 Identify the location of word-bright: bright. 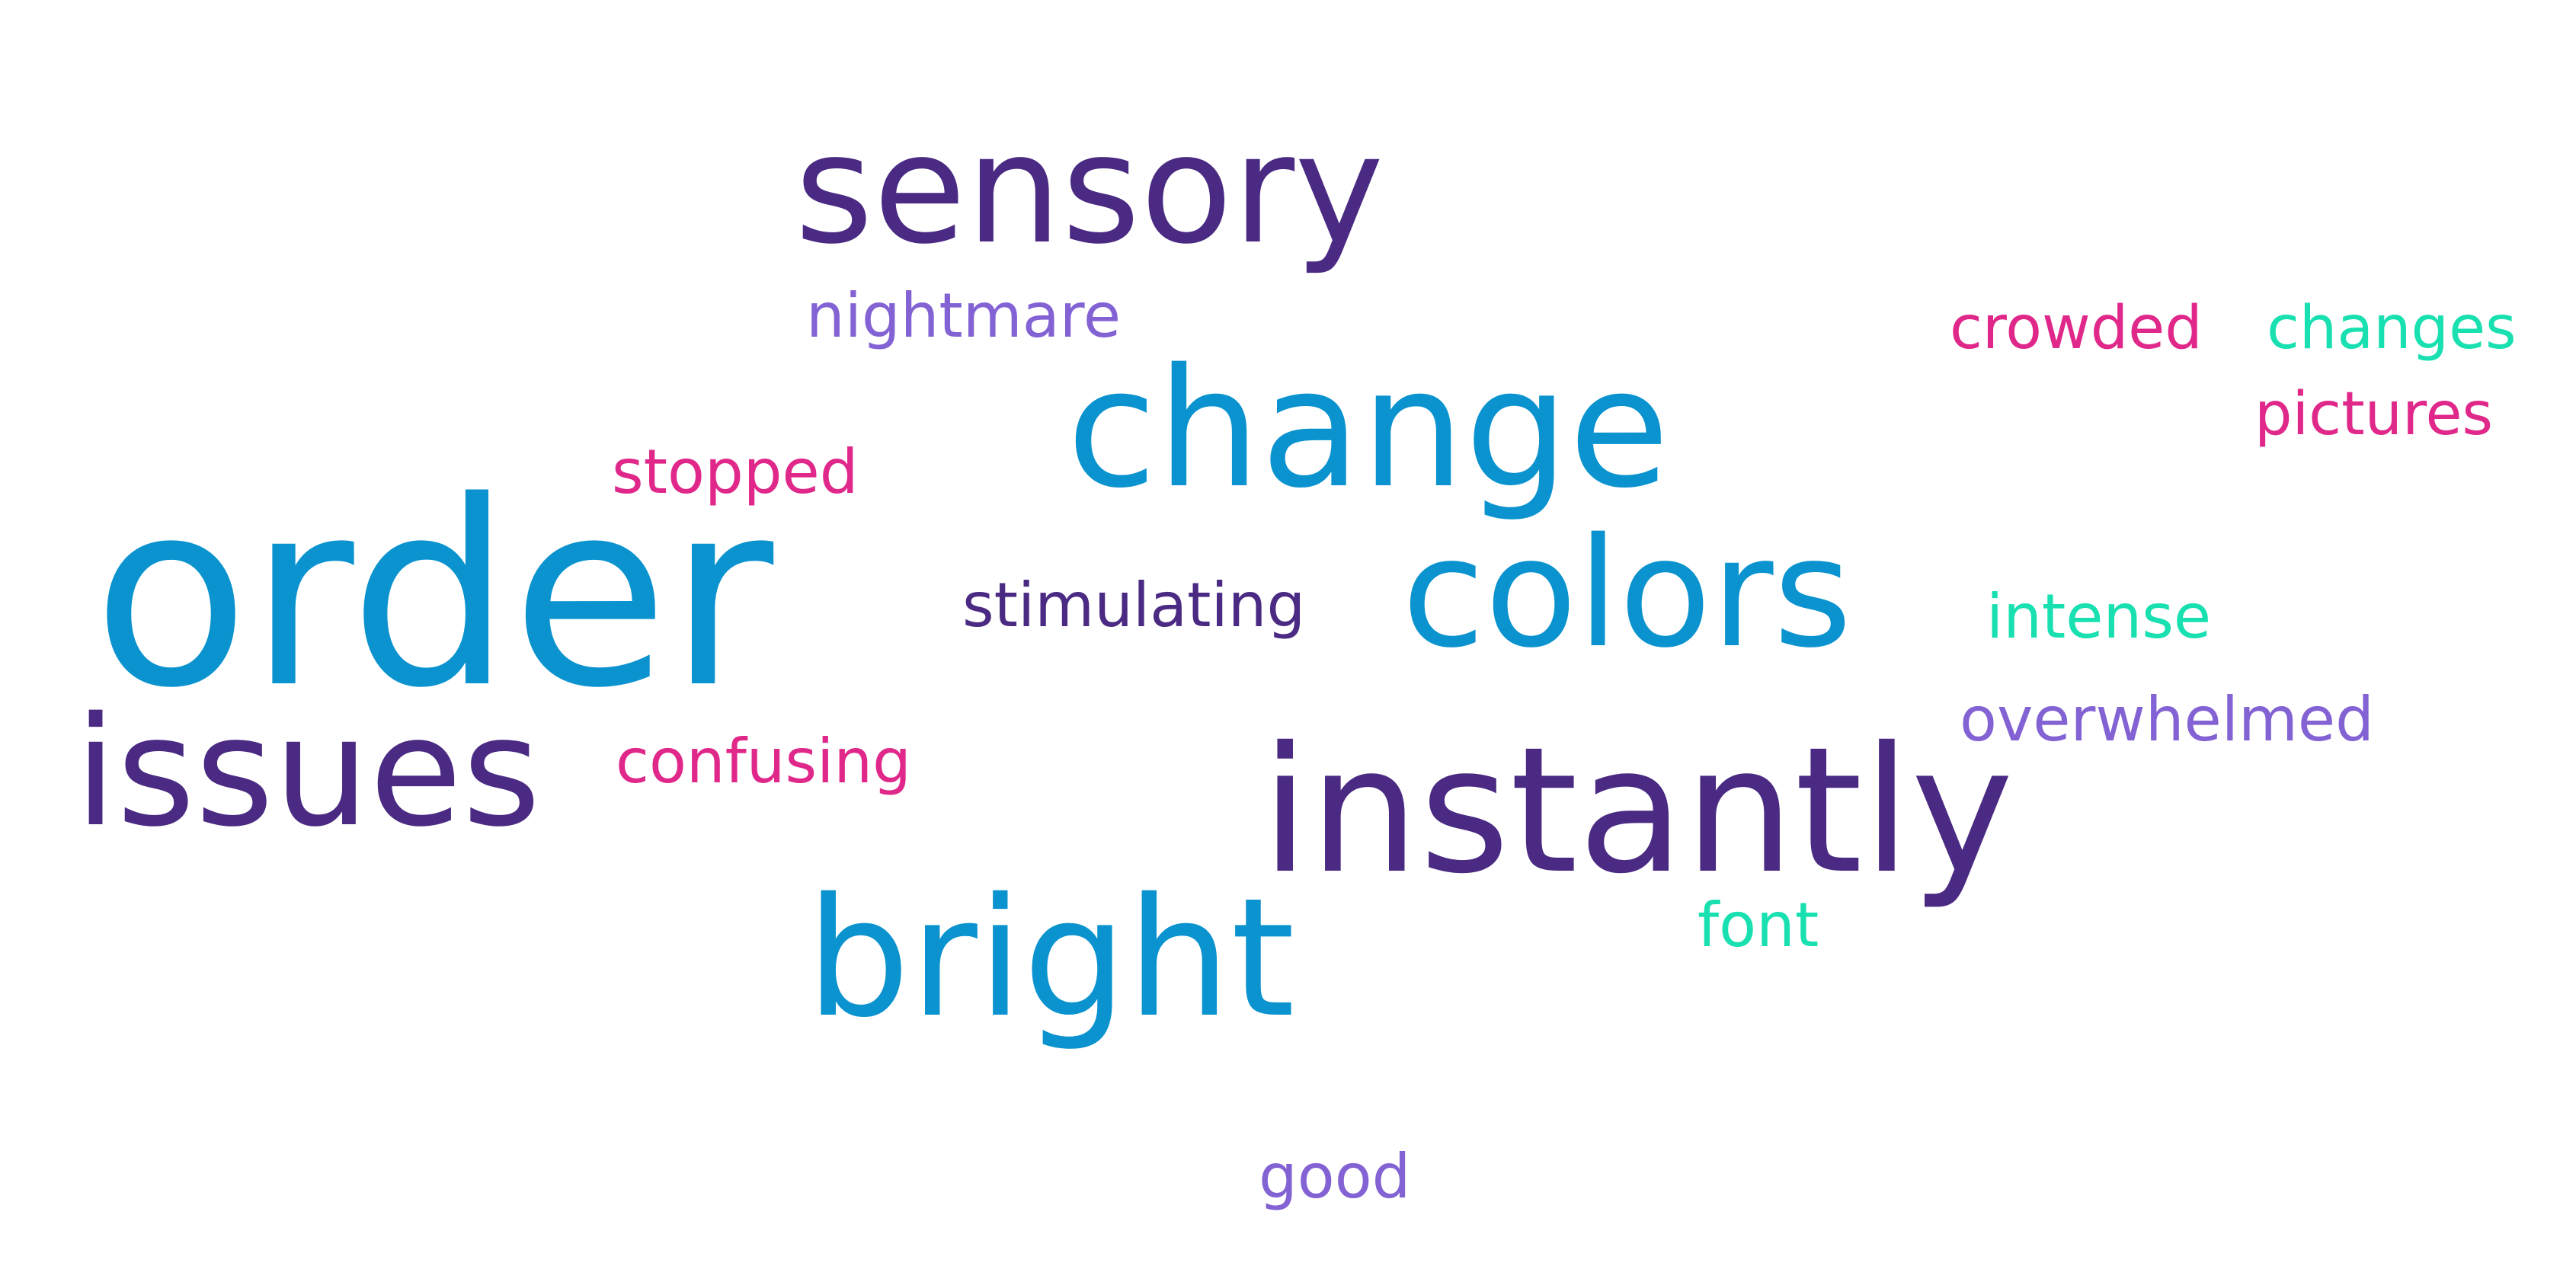
(1050, 958).